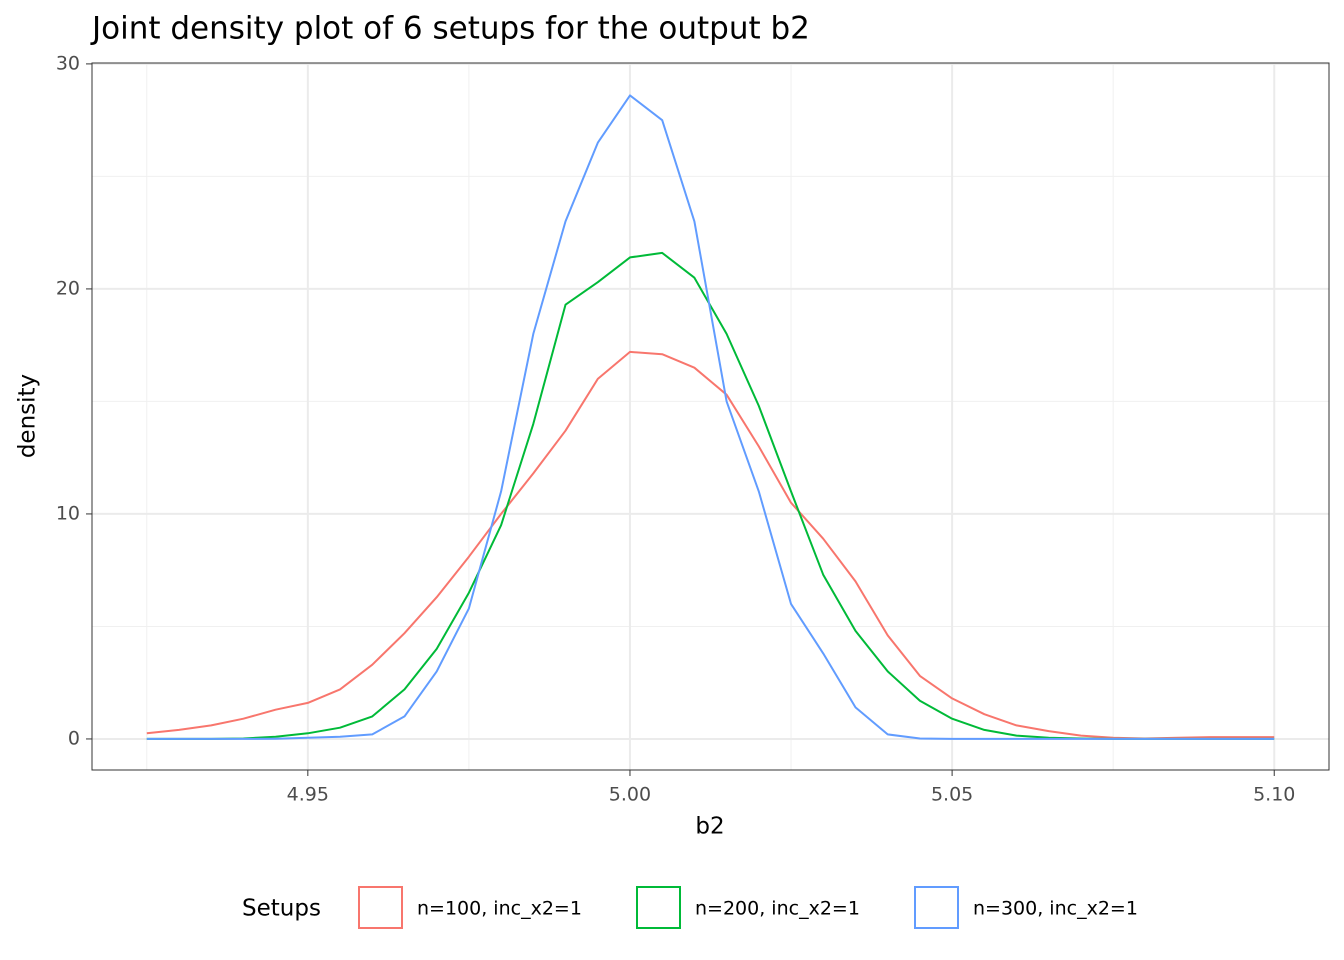 This screenshot has width=1344, height=960. What do you see at coordinates (952, 795) in the screenshot?
I see `x-tick-label: 5.05` at bounding box center [952, 795].